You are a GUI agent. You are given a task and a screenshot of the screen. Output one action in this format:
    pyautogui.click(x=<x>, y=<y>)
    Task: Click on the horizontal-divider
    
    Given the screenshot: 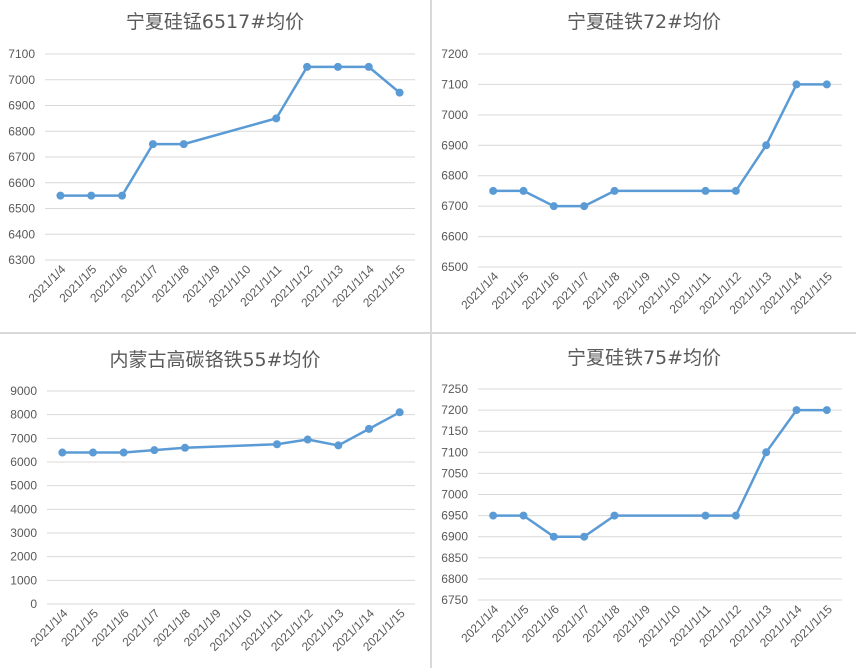 What is the action you would take?
    pyautogui.click(x=428, y=333)
    